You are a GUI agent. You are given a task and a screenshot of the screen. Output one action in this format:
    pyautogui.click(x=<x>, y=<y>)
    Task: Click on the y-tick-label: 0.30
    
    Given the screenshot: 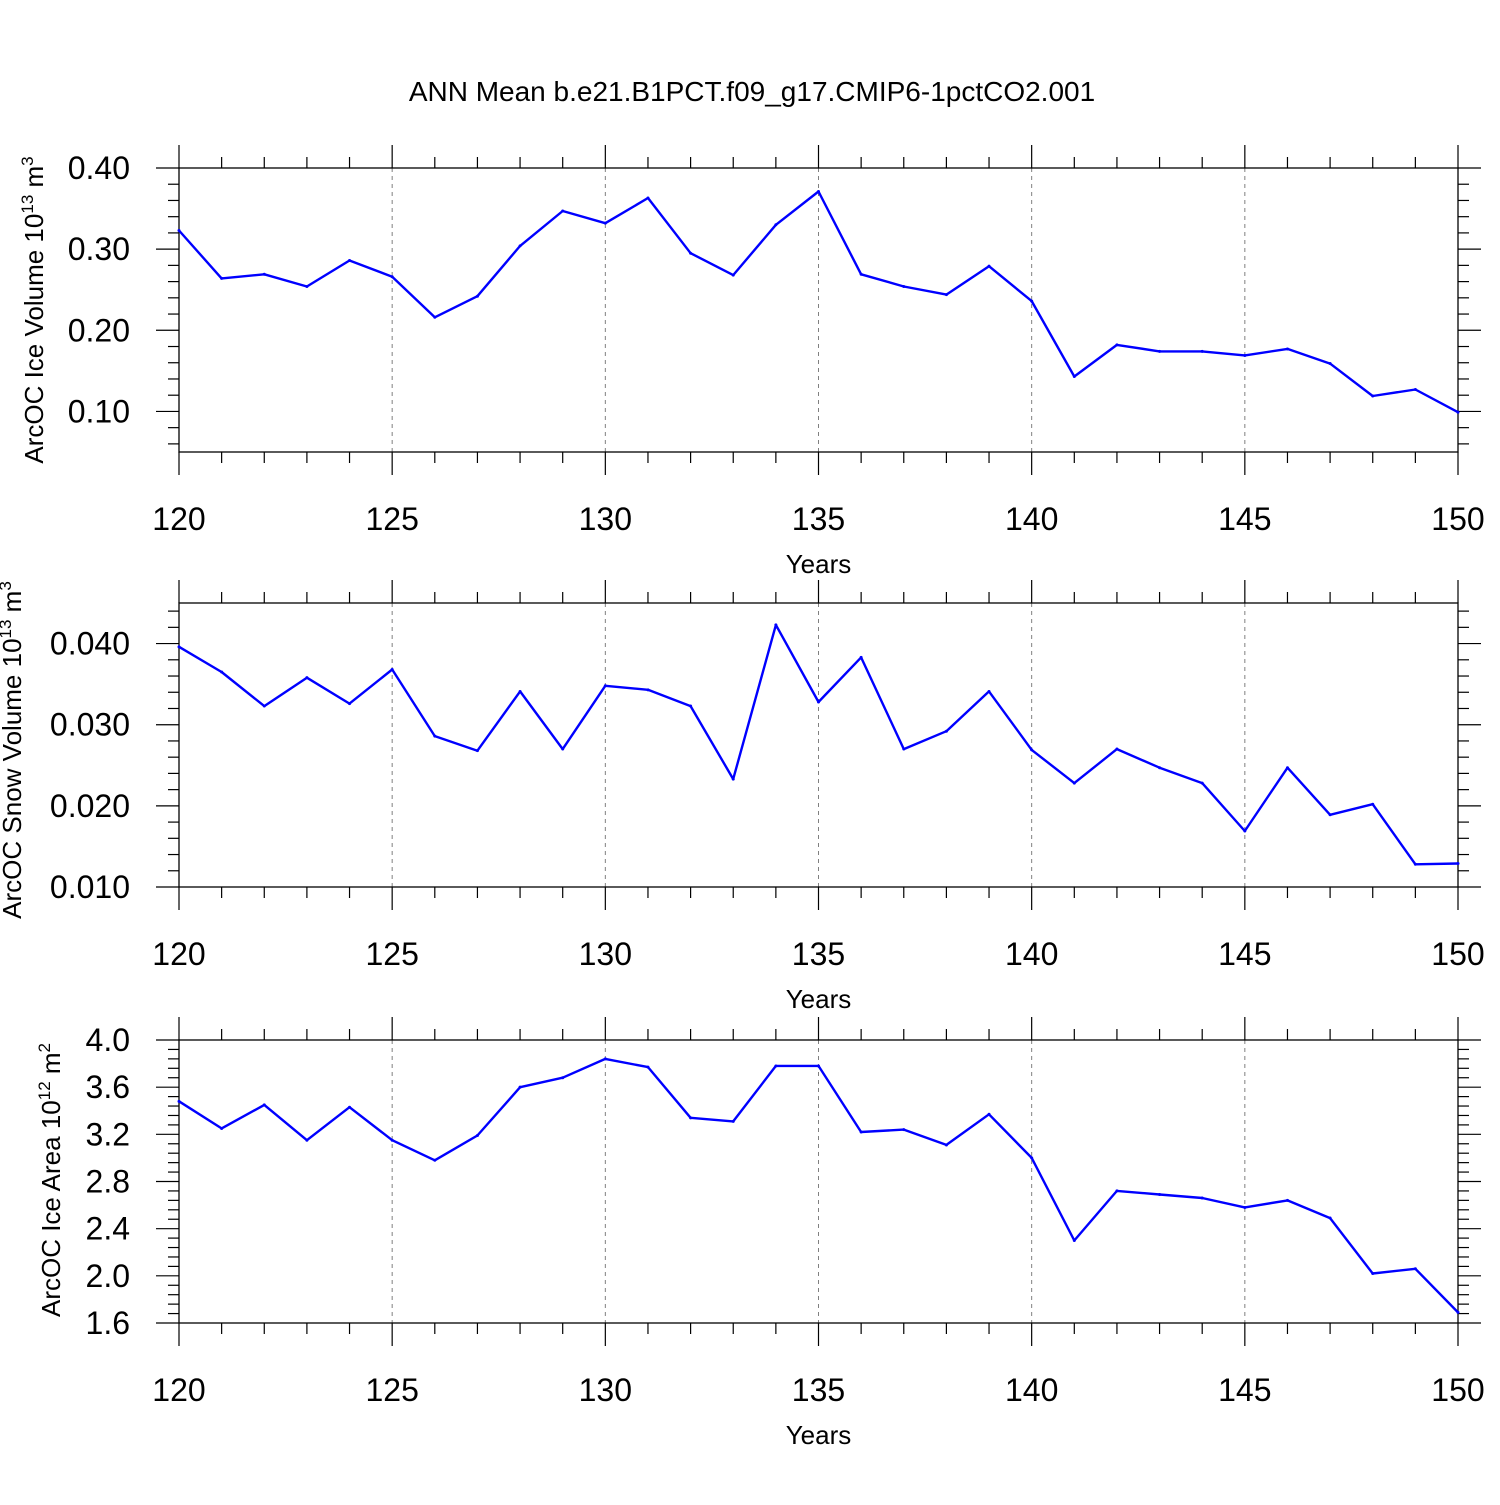 What is the action you would take?
    pyautogui.click(x=99, y=249)
    